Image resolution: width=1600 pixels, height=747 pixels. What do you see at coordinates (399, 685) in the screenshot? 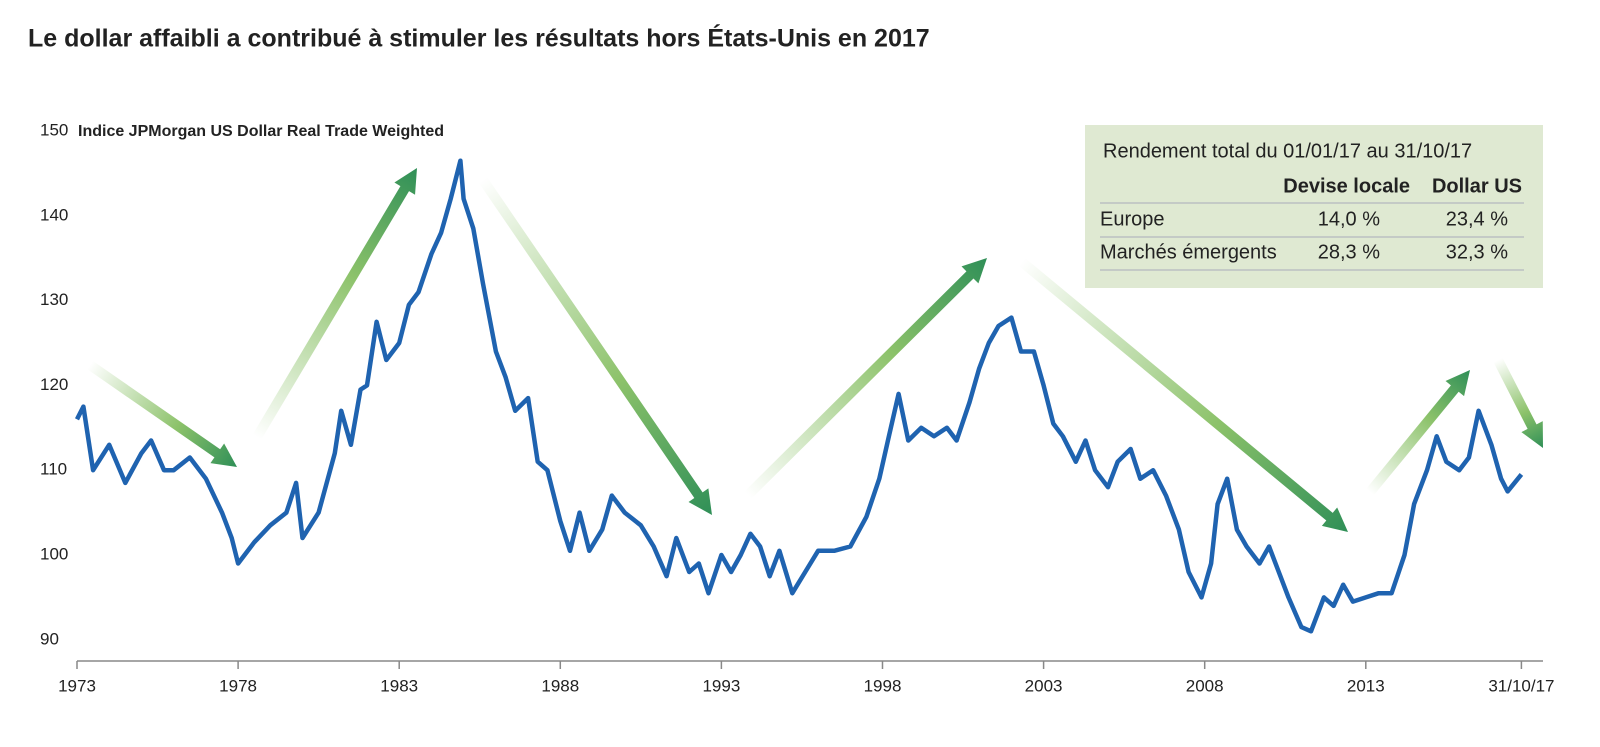
I see `x-tick-label: 1983` at bounding box center [399, 685].